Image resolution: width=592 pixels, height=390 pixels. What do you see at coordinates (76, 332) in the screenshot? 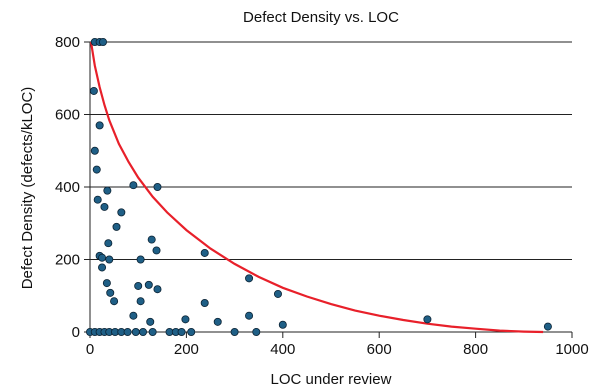
I see `y-tick-label: 0` at bounding box center [76, 332].